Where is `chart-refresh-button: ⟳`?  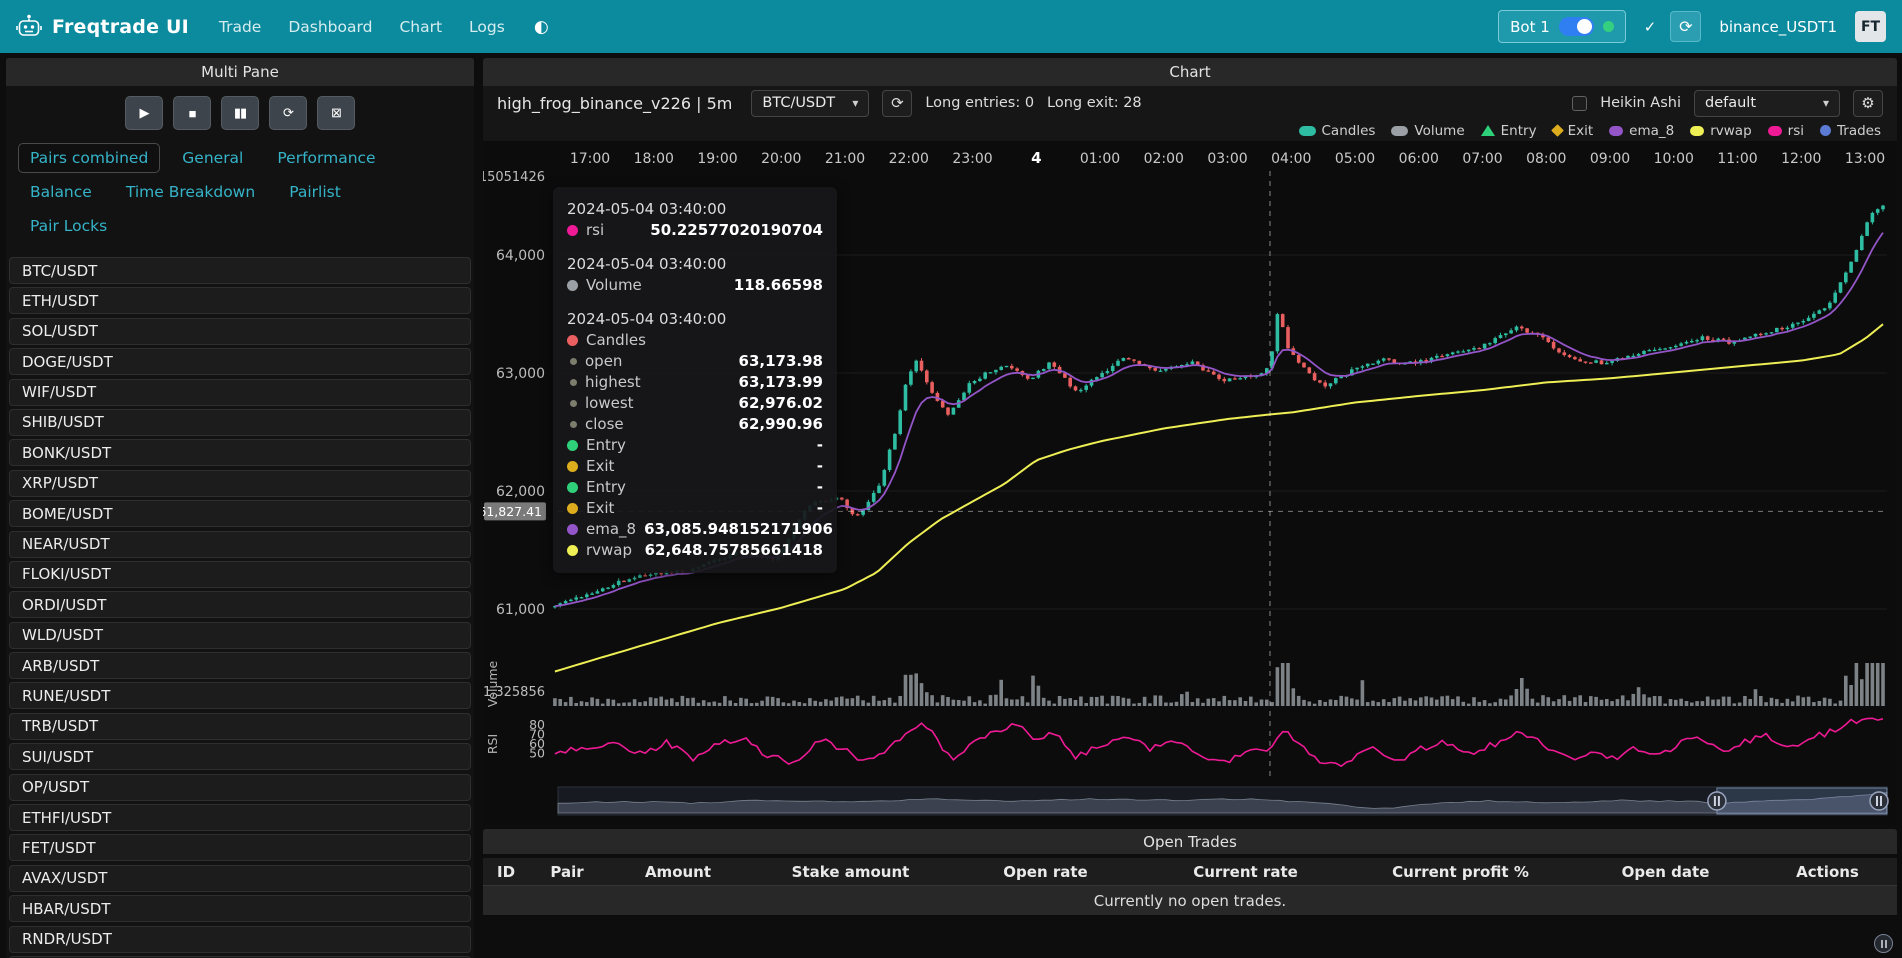
chart-refresh-button: ⟳ is located at coordinates (897, 103).